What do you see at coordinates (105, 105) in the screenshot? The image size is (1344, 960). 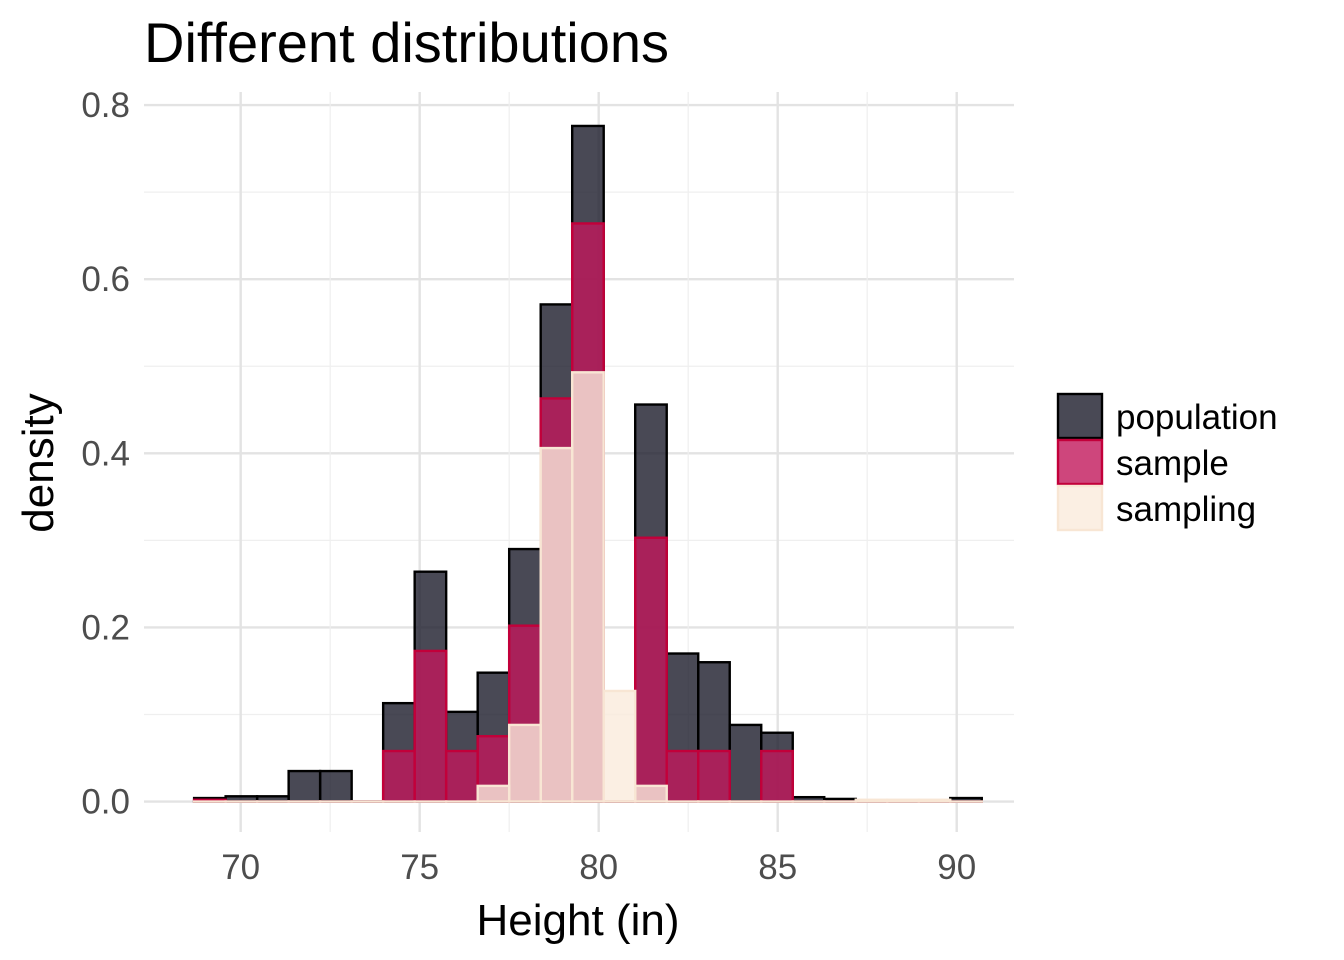 I see `y-tick-label: 0.8` at bounding box center [105, 105].